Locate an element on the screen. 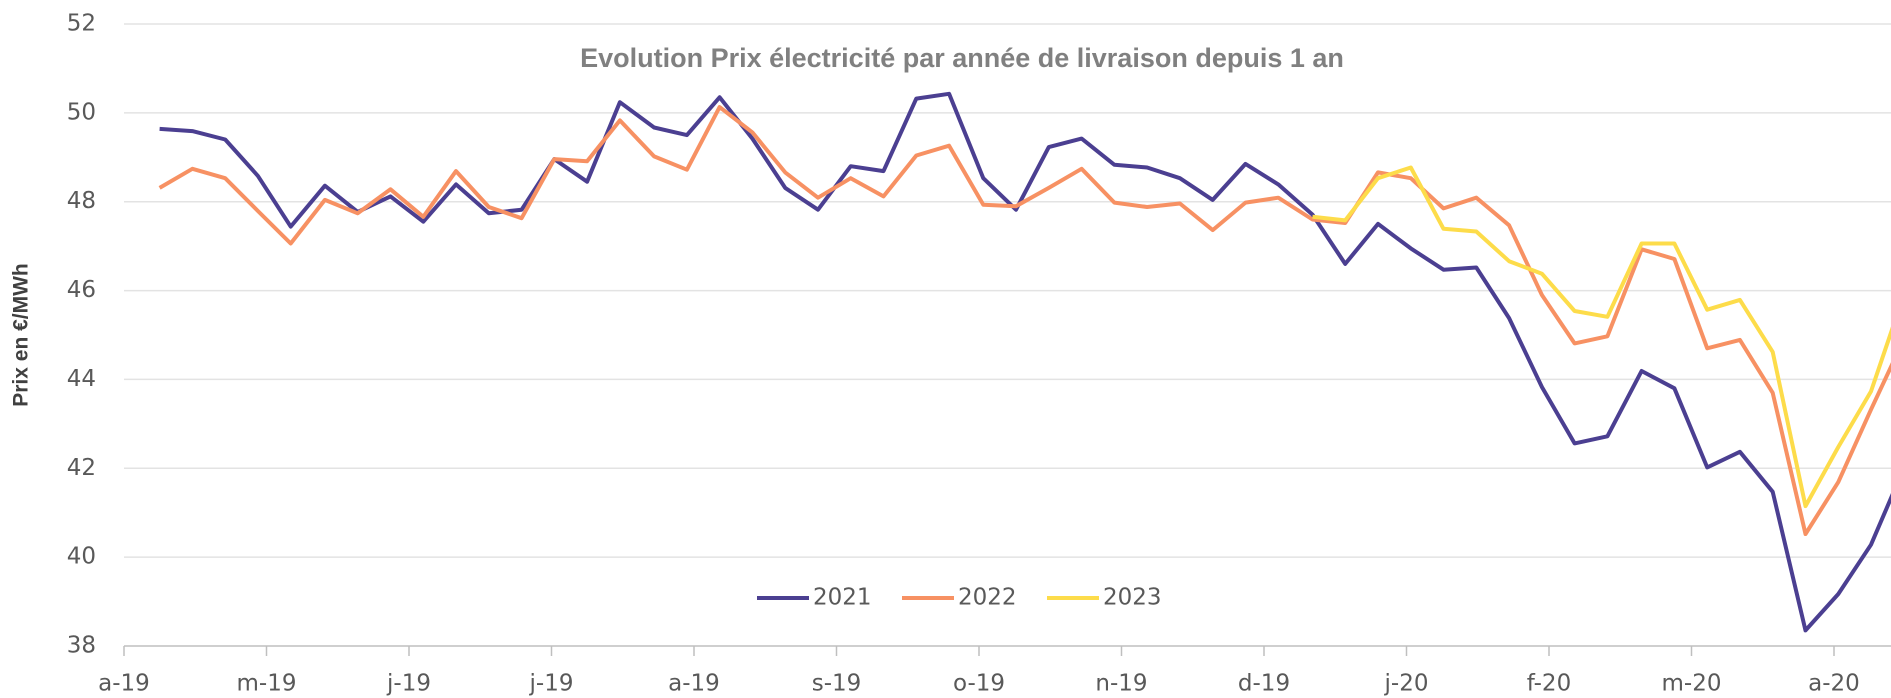  y-tick-label: 38 is located at coordinates (81, 646).